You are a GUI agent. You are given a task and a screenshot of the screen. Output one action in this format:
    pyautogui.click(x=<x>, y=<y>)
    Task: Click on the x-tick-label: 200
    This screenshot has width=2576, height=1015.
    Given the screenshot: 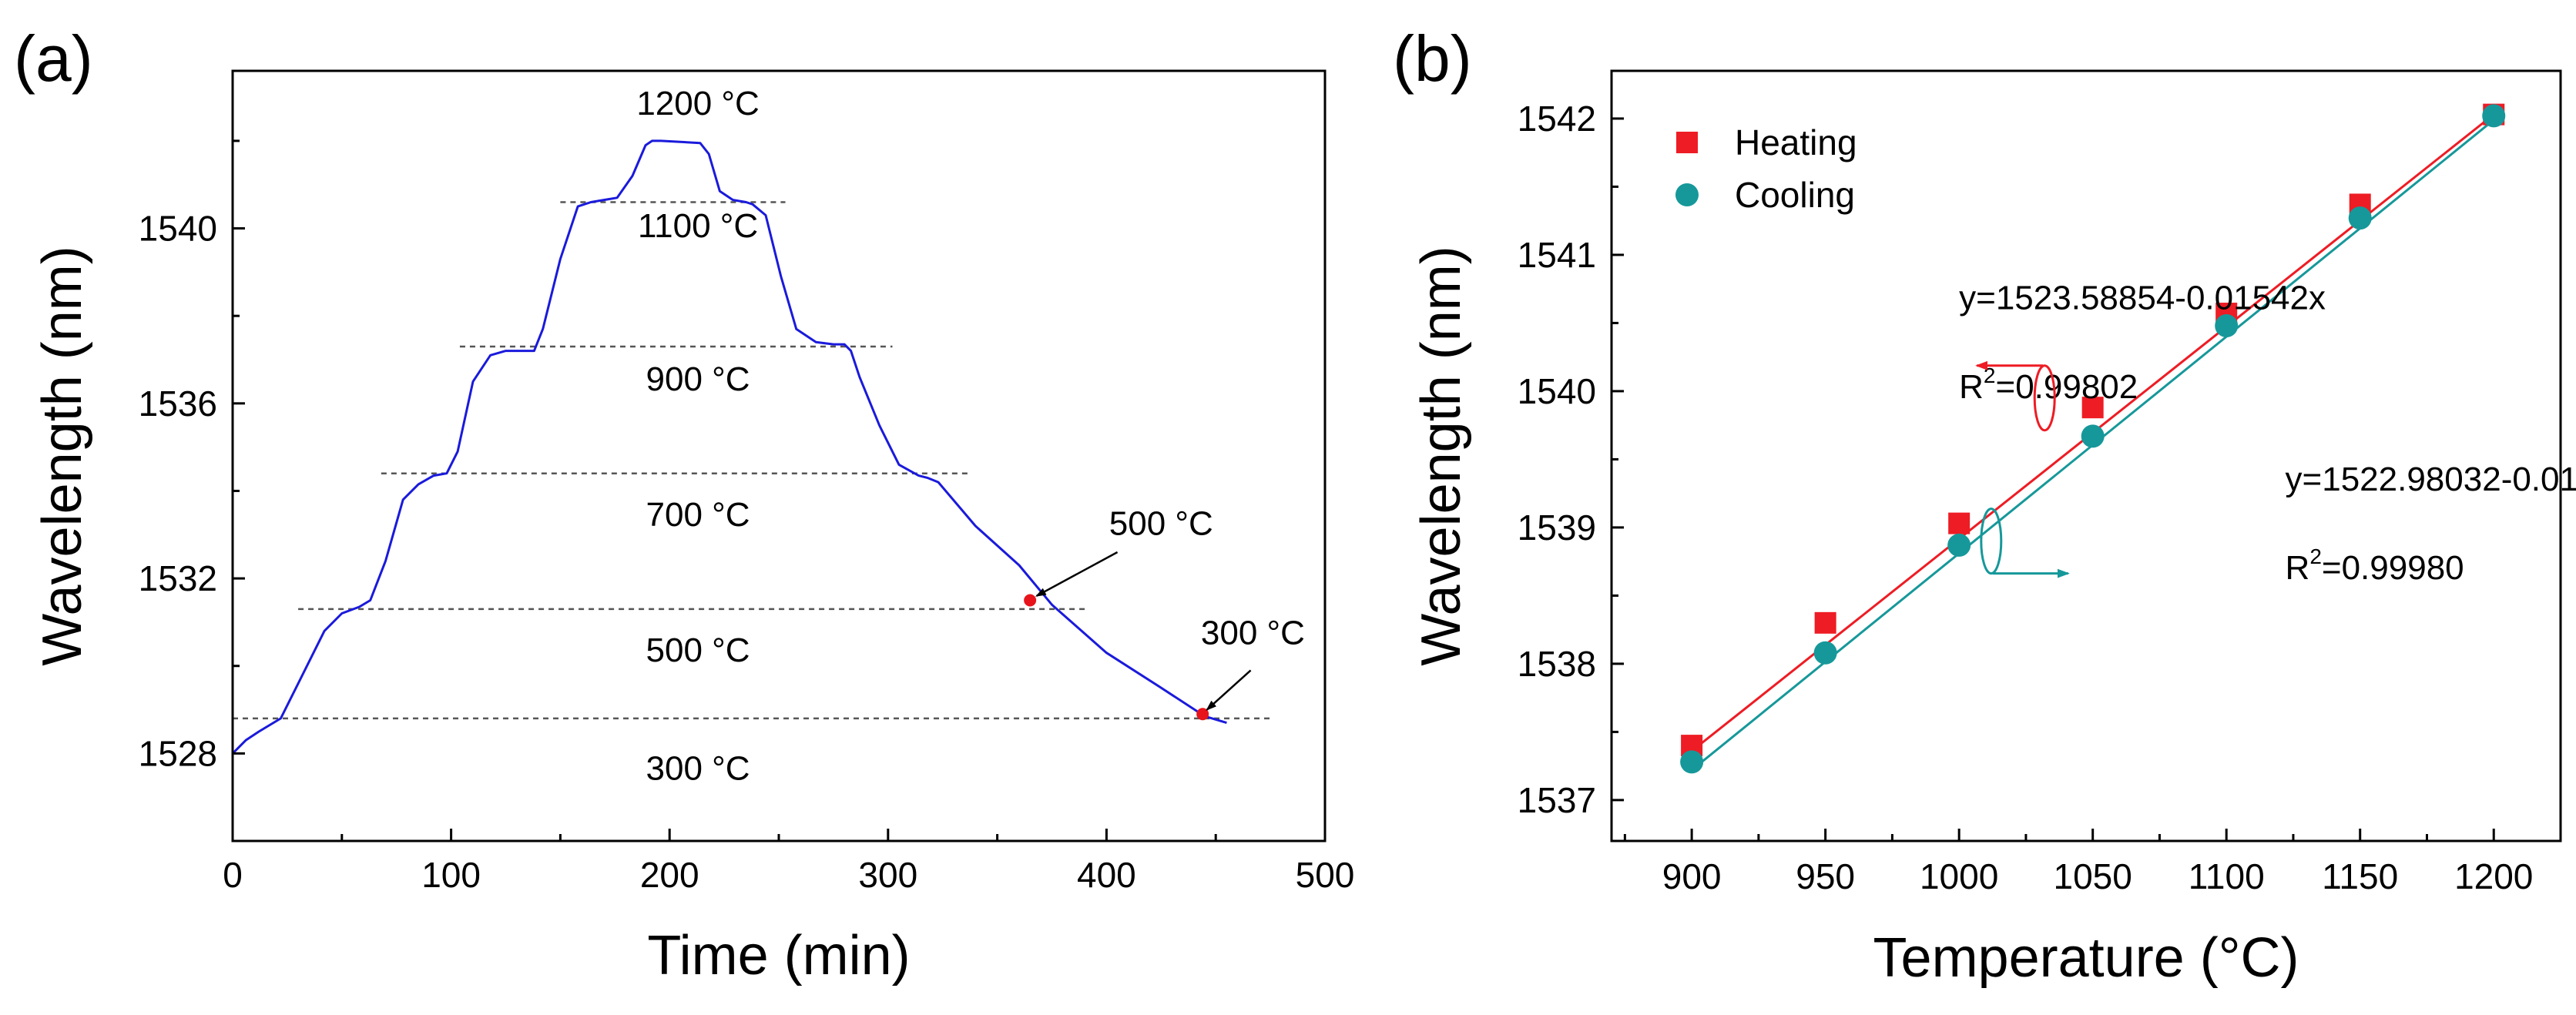 What is the action you would take?
    pyautogui.click(x=669, y=875)
    